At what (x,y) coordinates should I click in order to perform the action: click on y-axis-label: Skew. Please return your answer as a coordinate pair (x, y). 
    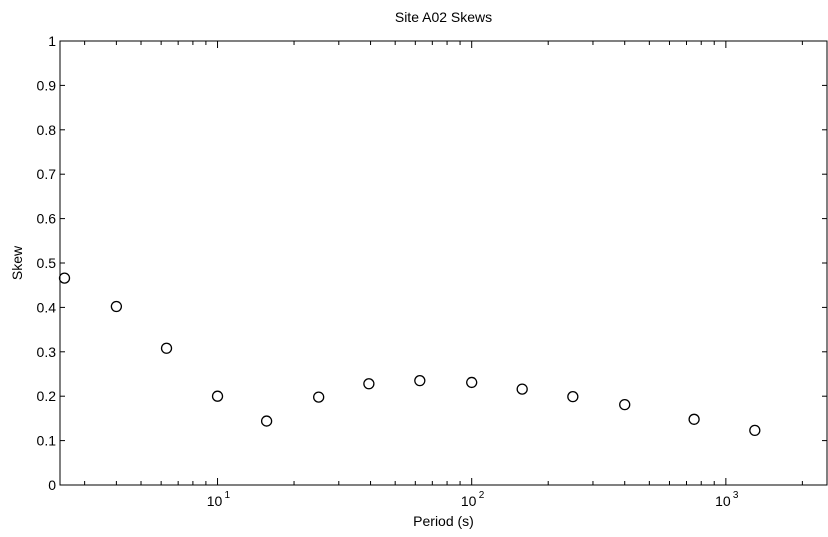
    Looking at the image, I should click on (17, 262).